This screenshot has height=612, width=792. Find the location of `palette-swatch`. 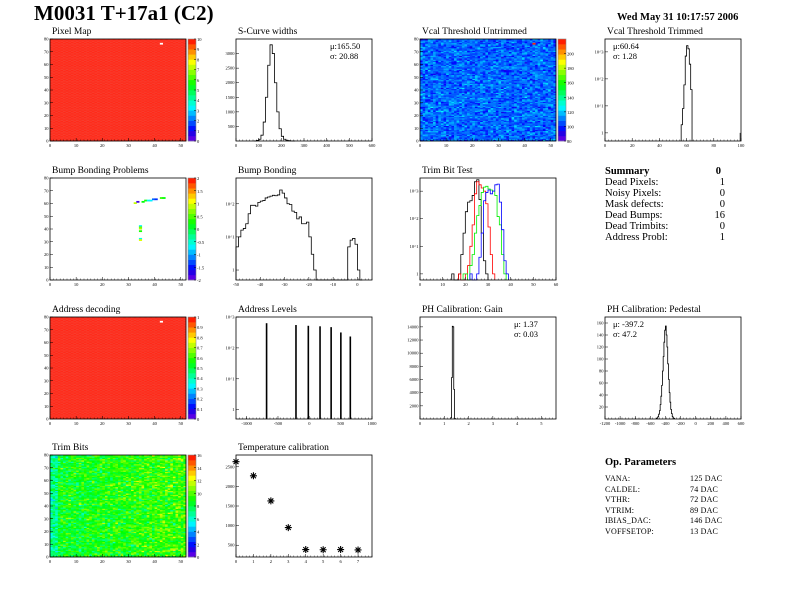

palette-swatch is located at coordinates (192, 98).